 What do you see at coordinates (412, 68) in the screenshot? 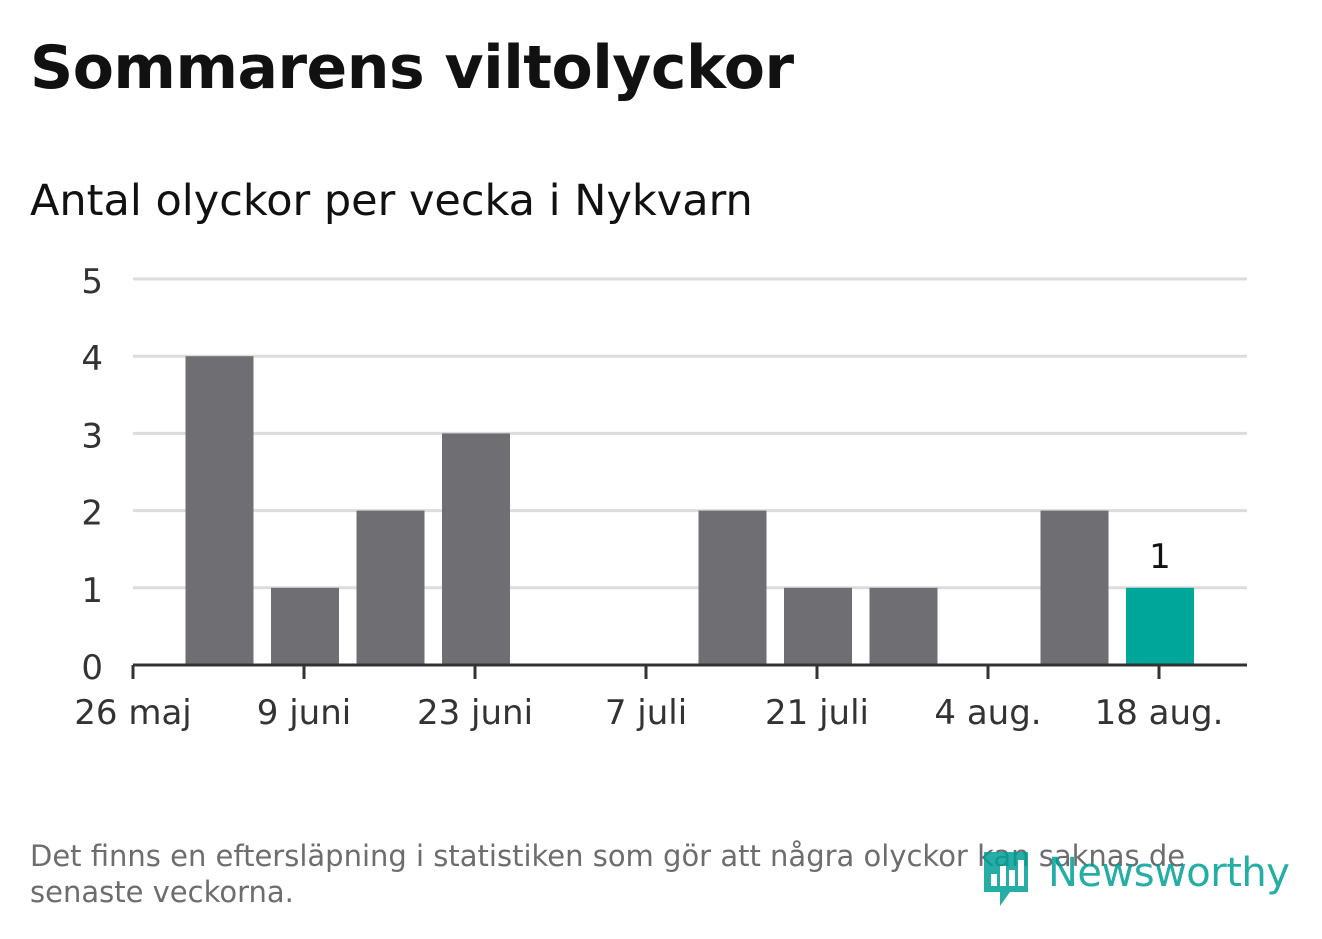
I see `chart-title: Sommarens viltolyckor` at bounding box center [412, 68].